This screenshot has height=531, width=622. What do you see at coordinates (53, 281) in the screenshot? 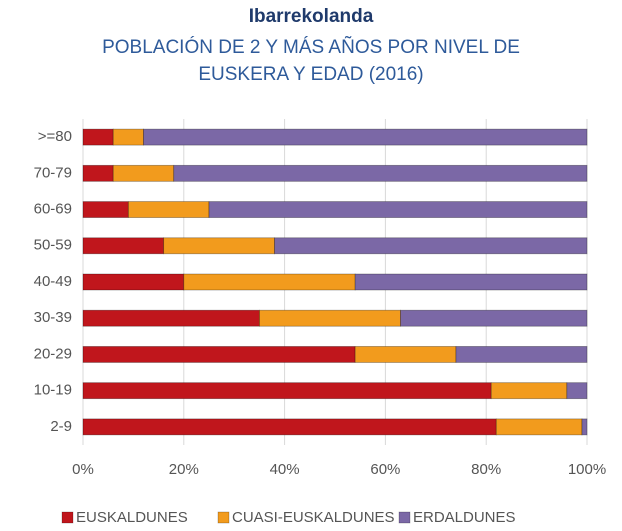
I see `y-tick-label: 40-49` at bounding box center [53, 281].